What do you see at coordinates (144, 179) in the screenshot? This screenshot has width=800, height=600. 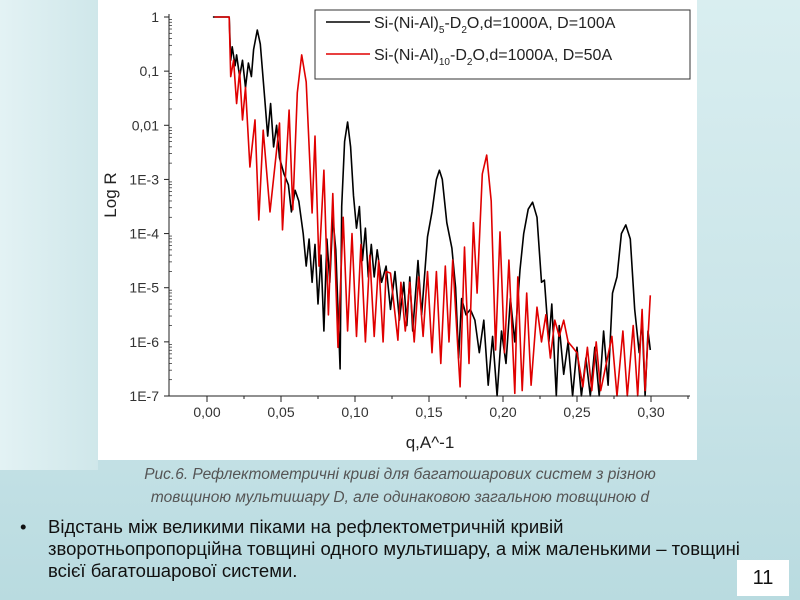 I see `y-tick-label: 1E-3` at bounding box center [144, 179].